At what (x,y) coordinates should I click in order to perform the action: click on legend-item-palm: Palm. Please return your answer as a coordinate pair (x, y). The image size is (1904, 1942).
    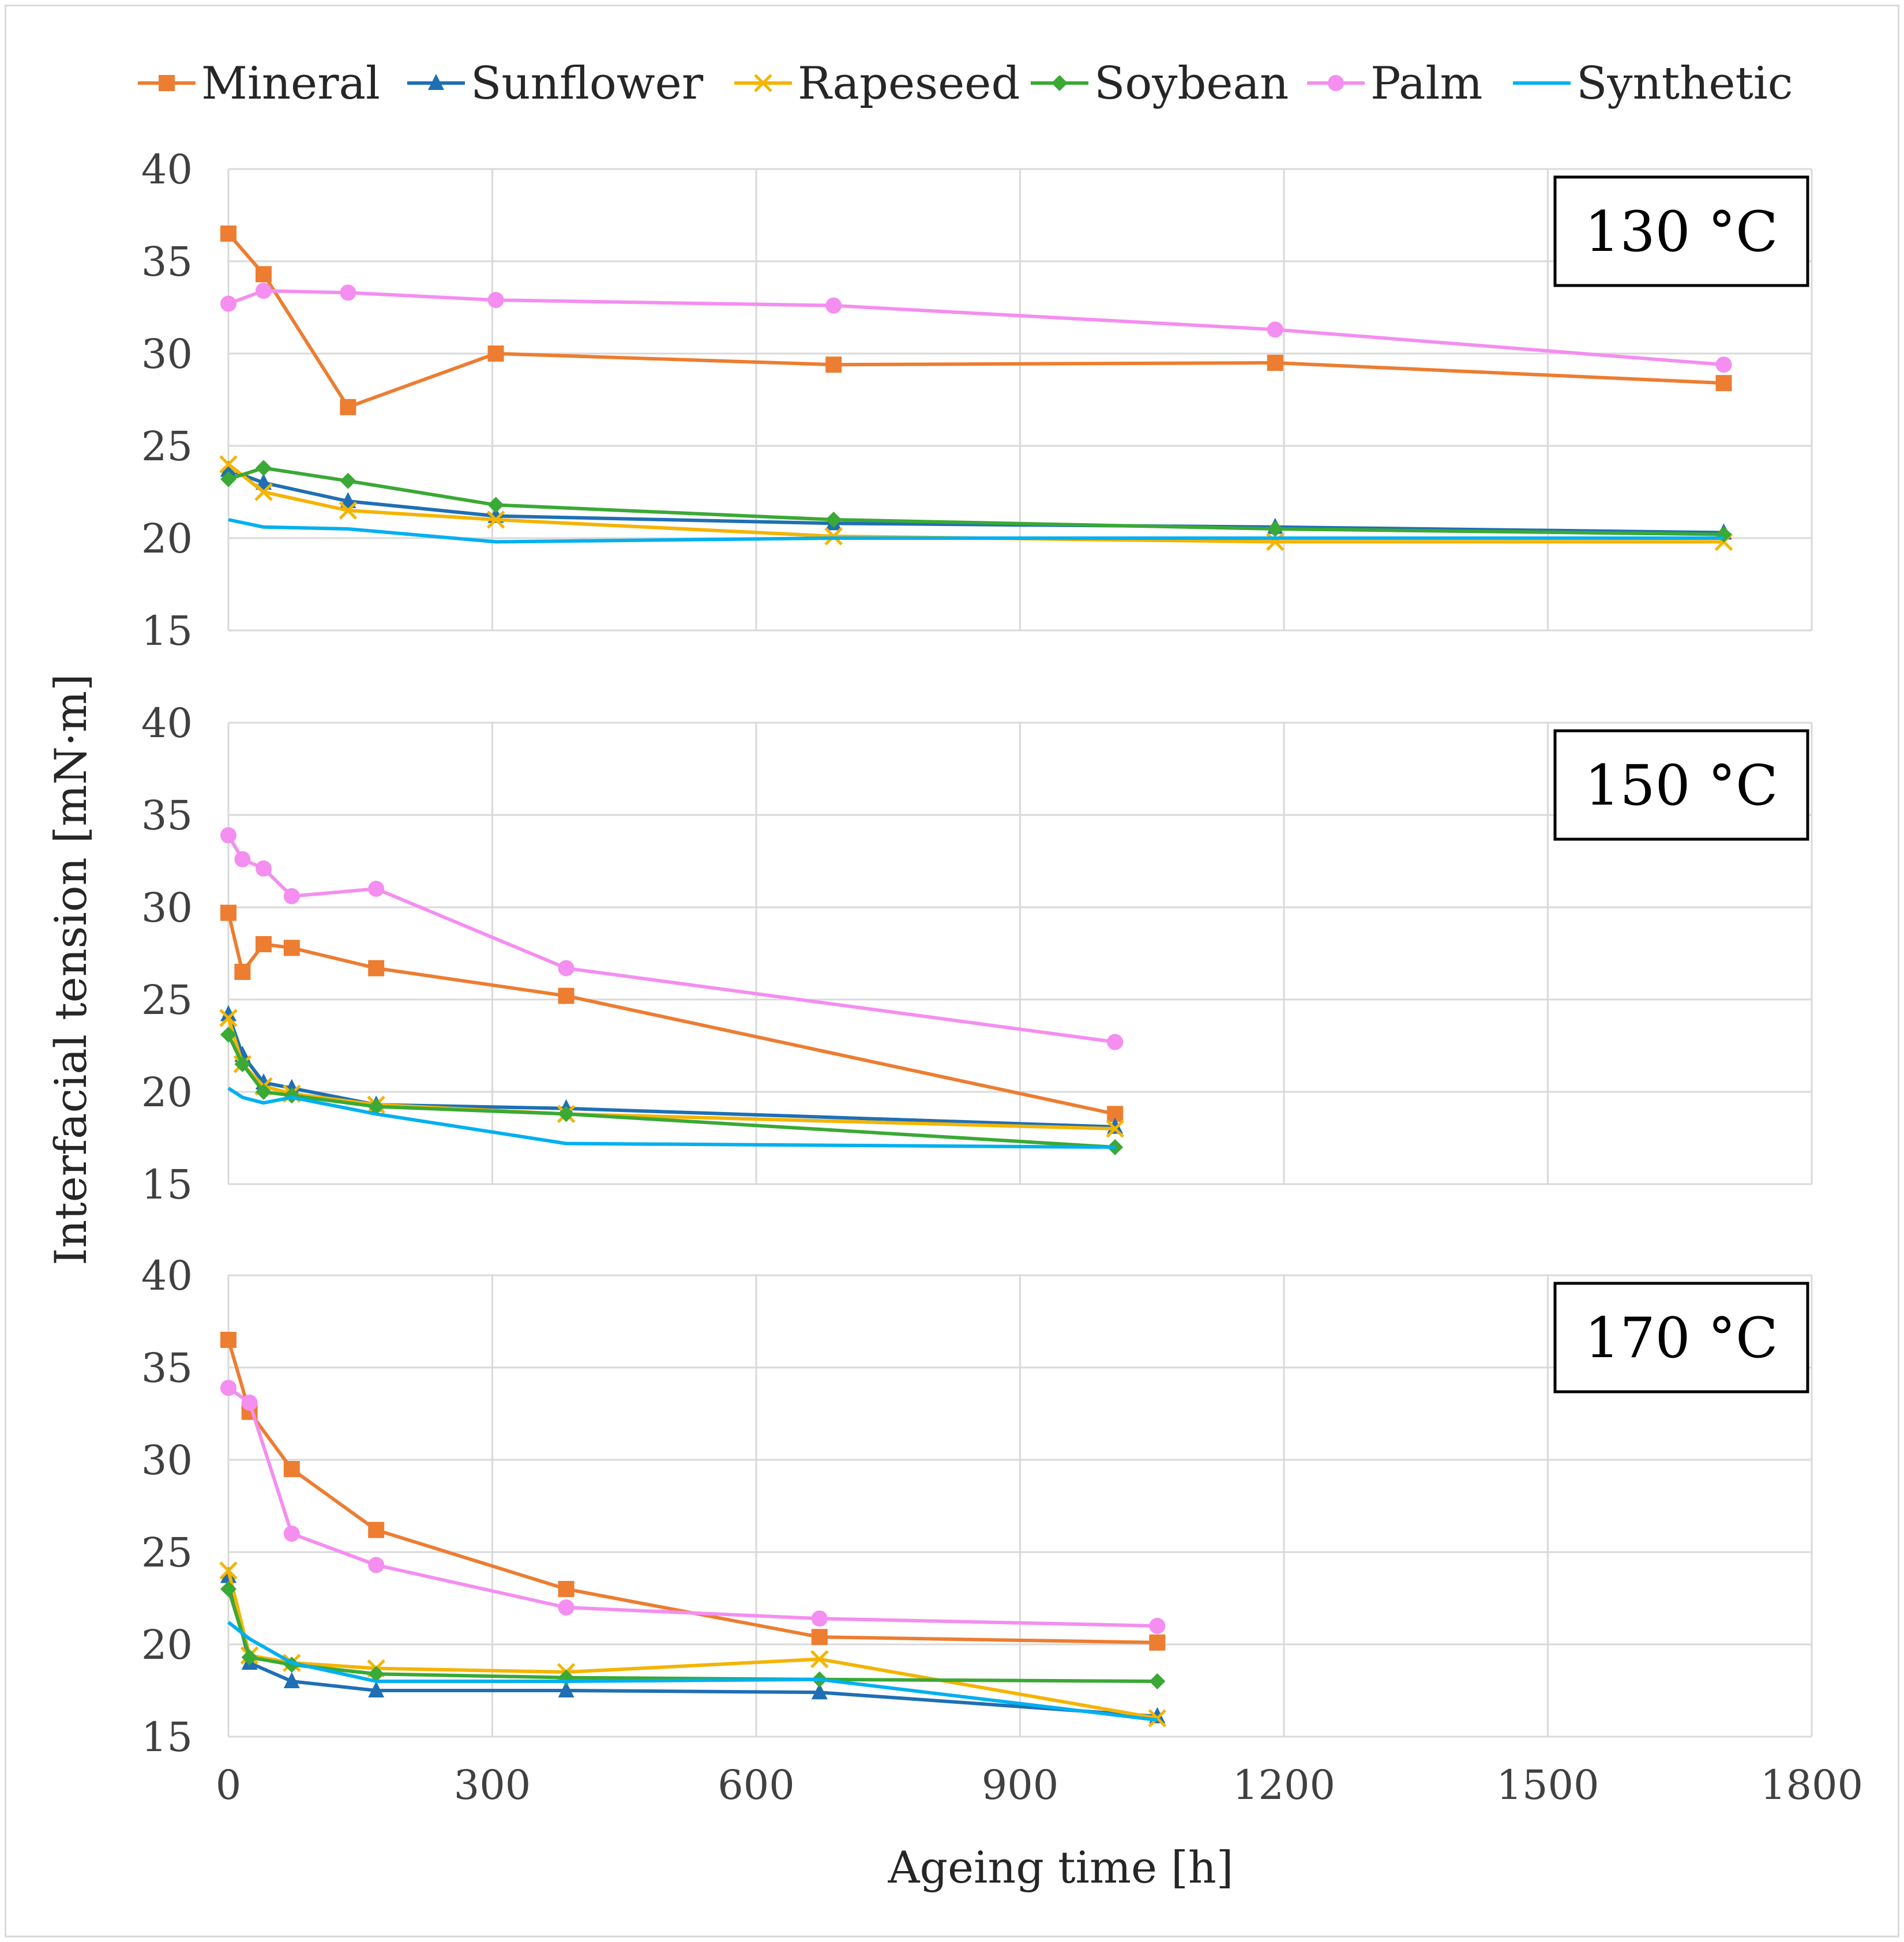
    Looking at the image, I should click on (1394, 84).